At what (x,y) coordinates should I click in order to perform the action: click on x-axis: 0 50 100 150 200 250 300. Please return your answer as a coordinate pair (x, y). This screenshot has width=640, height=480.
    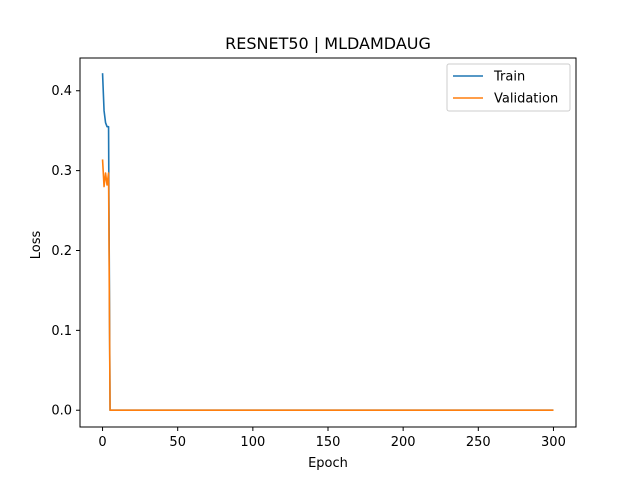
    Looking at the image, I should click on (332, 438).